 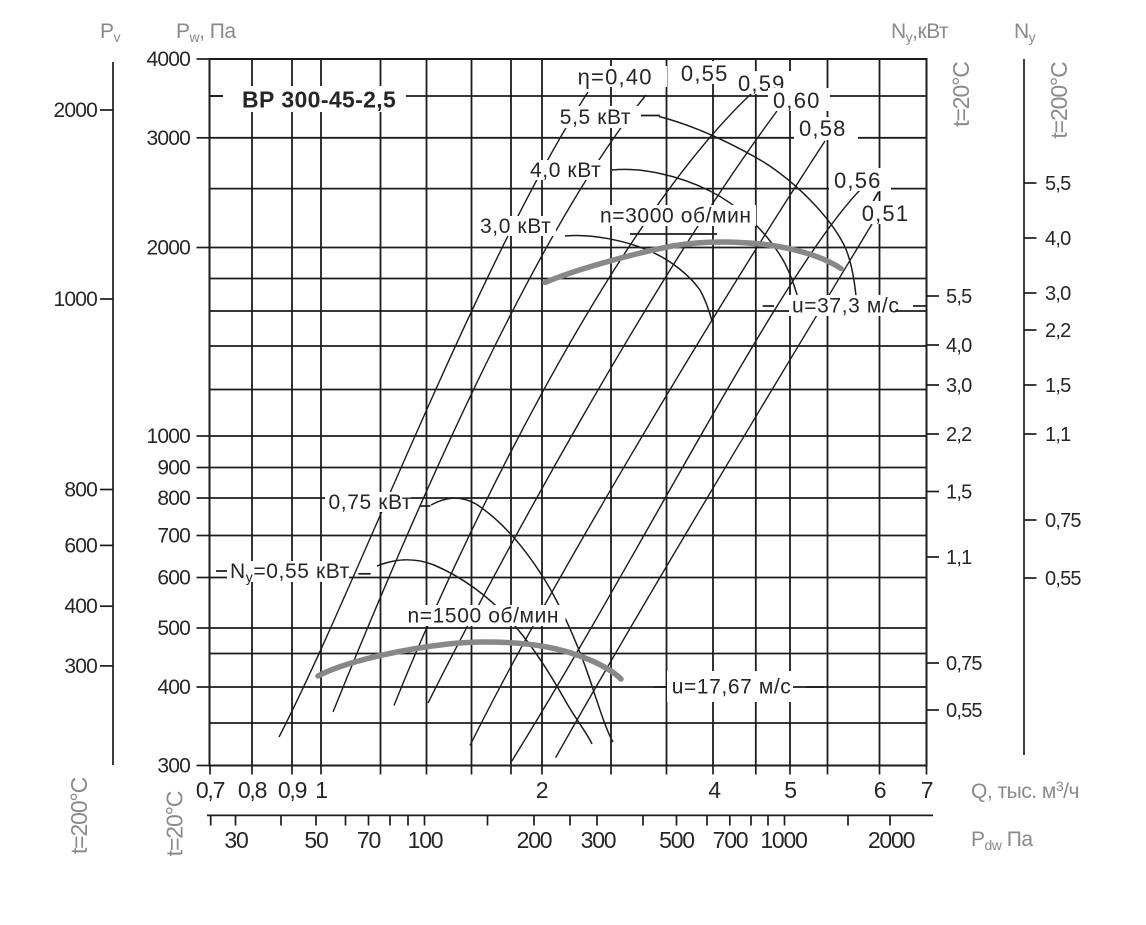 What do you see at coordinates (316, 840) in the screenshot?
I see `svg-text: 50` at bounding box center [316, 840].